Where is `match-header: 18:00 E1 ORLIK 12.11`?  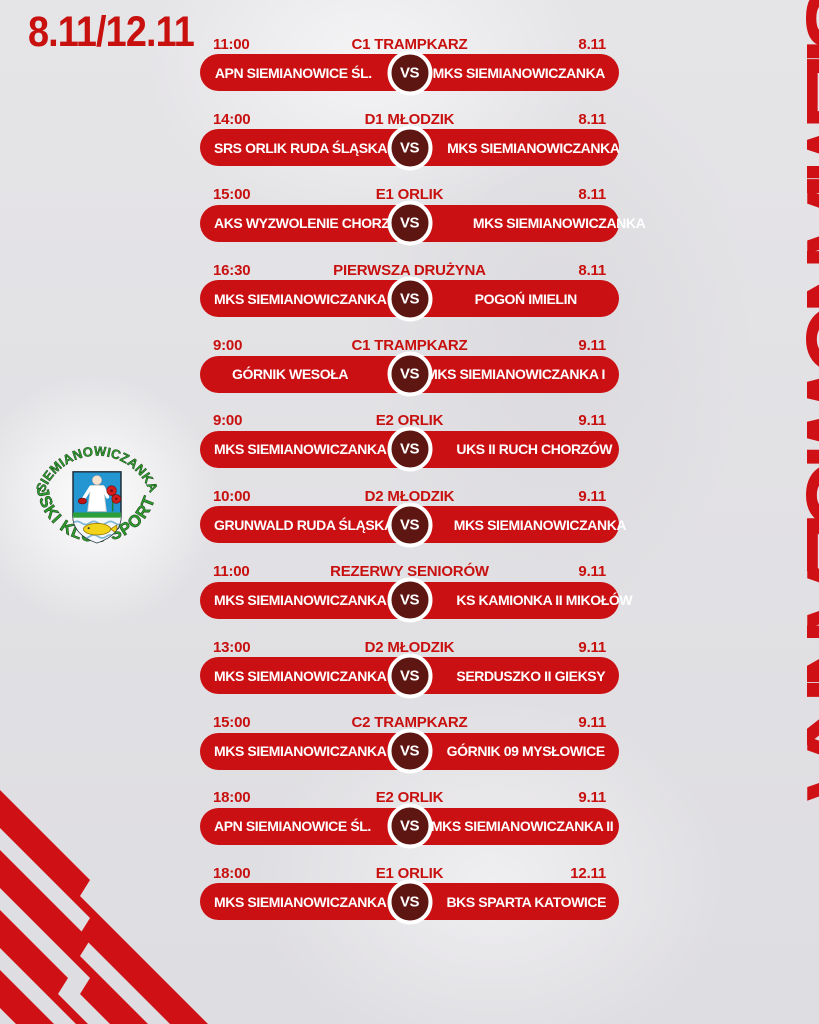 match-header: 18:00 E1 ORLIK 12.11 is located at coordinates (409, 873).